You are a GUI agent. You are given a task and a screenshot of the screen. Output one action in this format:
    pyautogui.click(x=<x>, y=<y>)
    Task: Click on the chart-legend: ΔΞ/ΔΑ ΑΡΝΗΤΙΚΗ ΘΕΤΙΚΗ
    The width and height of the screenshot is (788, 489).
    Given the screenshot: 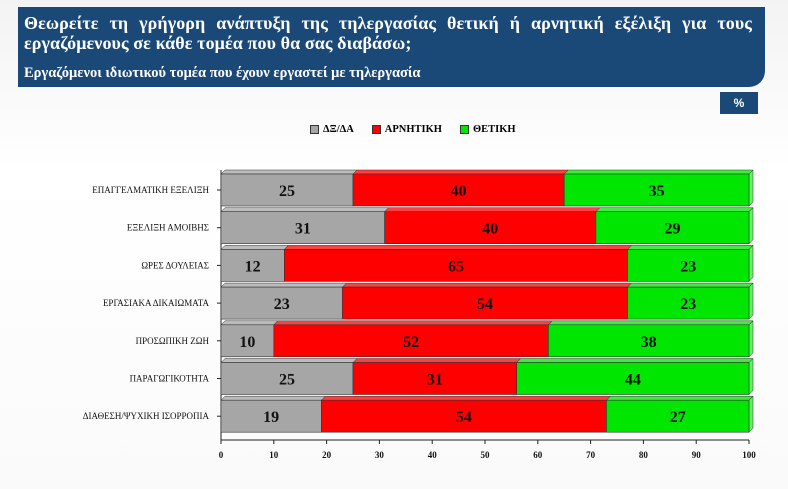 What is the action you would take?
    pyautogui.click(x=413, y=129)
    